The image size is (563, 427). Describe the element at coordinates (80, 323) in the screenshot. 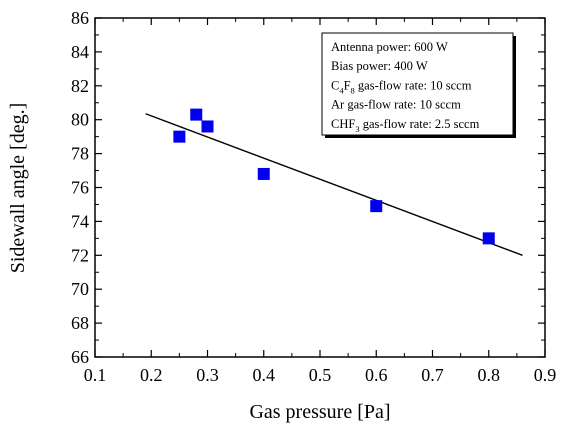

I see `y-tick-label: 68` at that location.